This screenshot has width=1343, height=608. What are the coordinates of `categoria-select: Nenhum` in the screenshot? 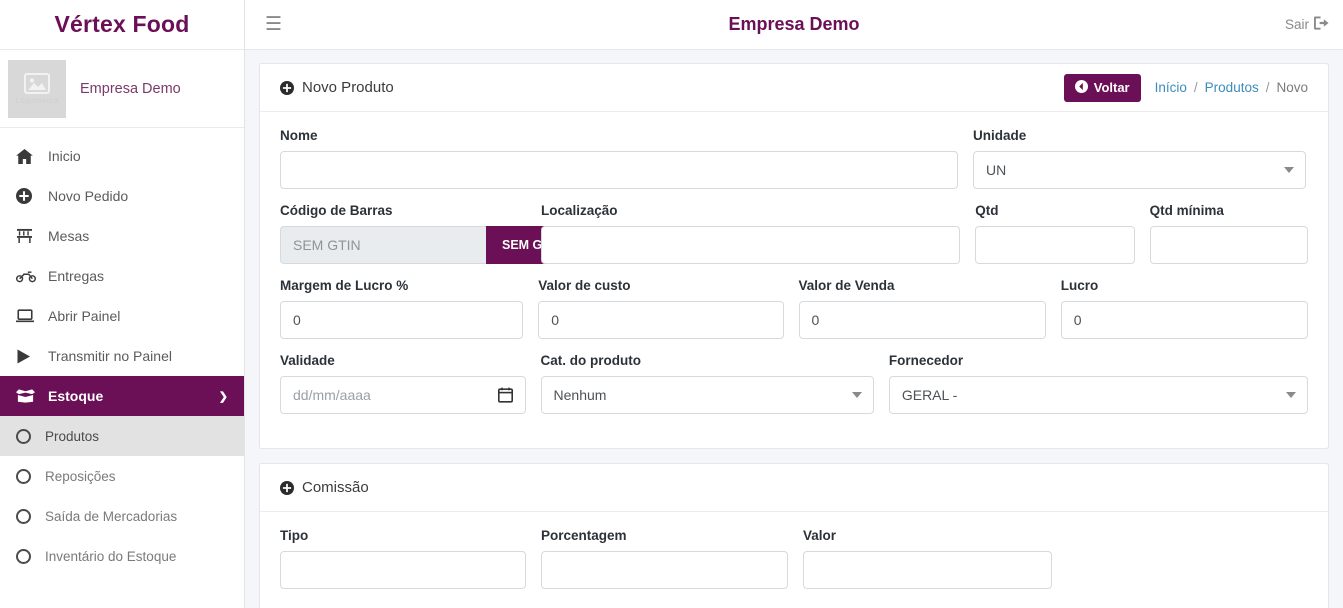 It's located at (707, 395).